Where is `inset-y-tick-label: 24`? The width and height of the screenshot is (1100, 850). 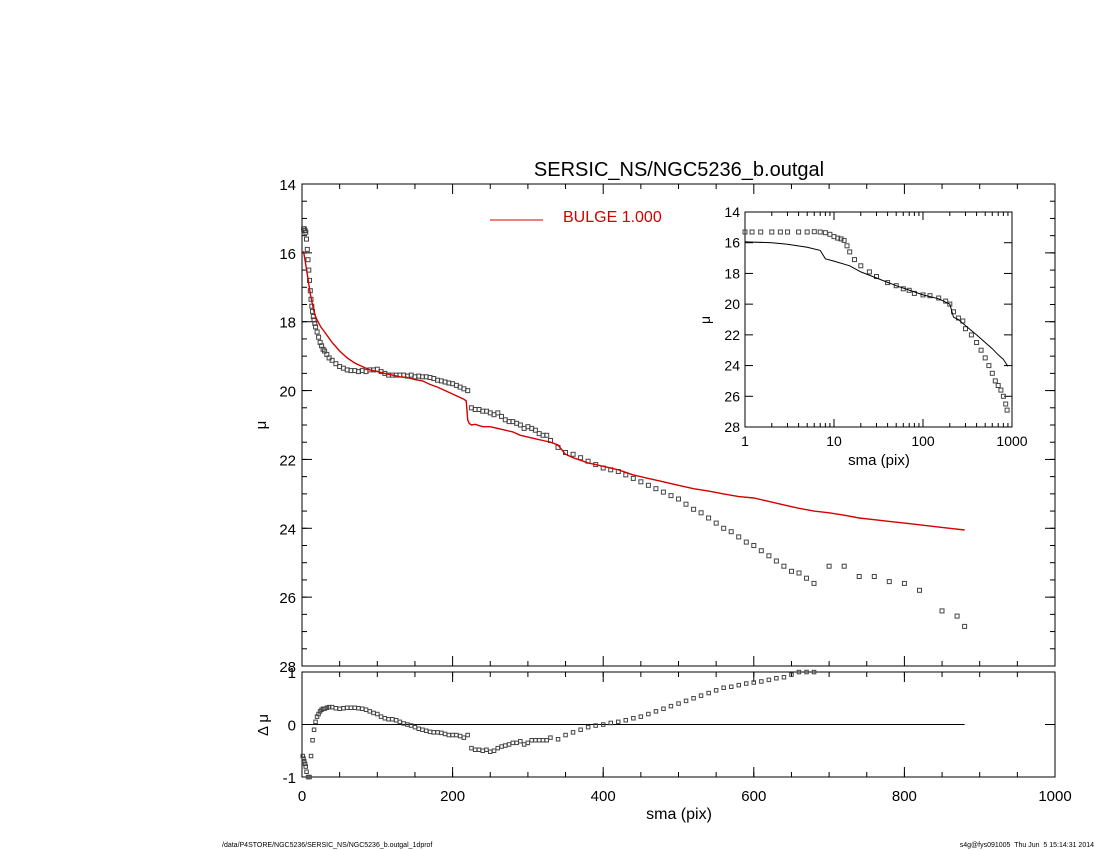
inset-y-tick-label: 24 is located at coordinates (732, 366).